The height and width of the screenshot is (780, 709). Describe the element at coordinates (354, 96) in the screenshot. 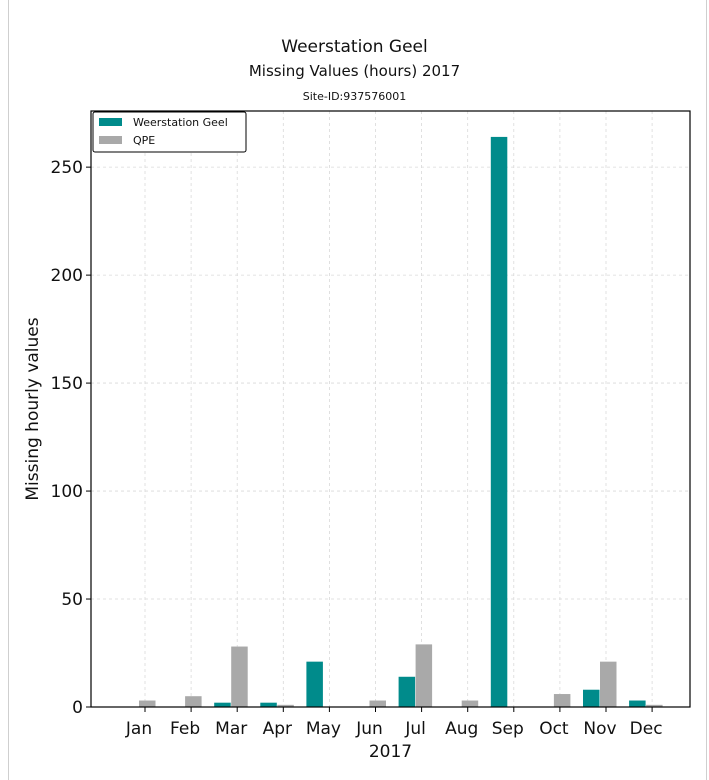

I see `site-id-label: Site-ID:937576001` at that location.